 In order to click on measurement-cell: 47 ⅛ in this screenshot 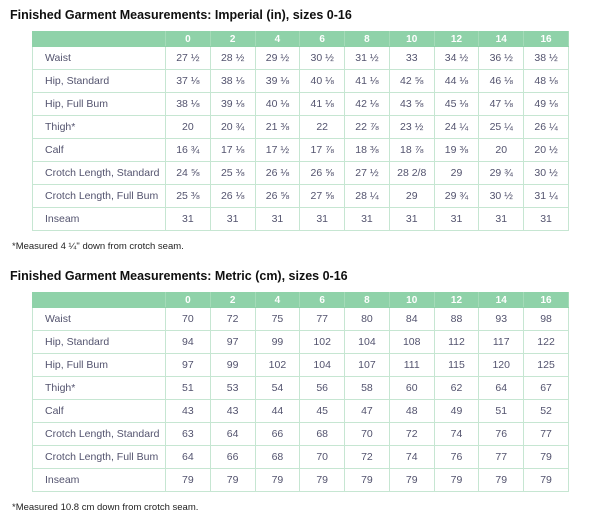, I will do `click(501, 104)`.